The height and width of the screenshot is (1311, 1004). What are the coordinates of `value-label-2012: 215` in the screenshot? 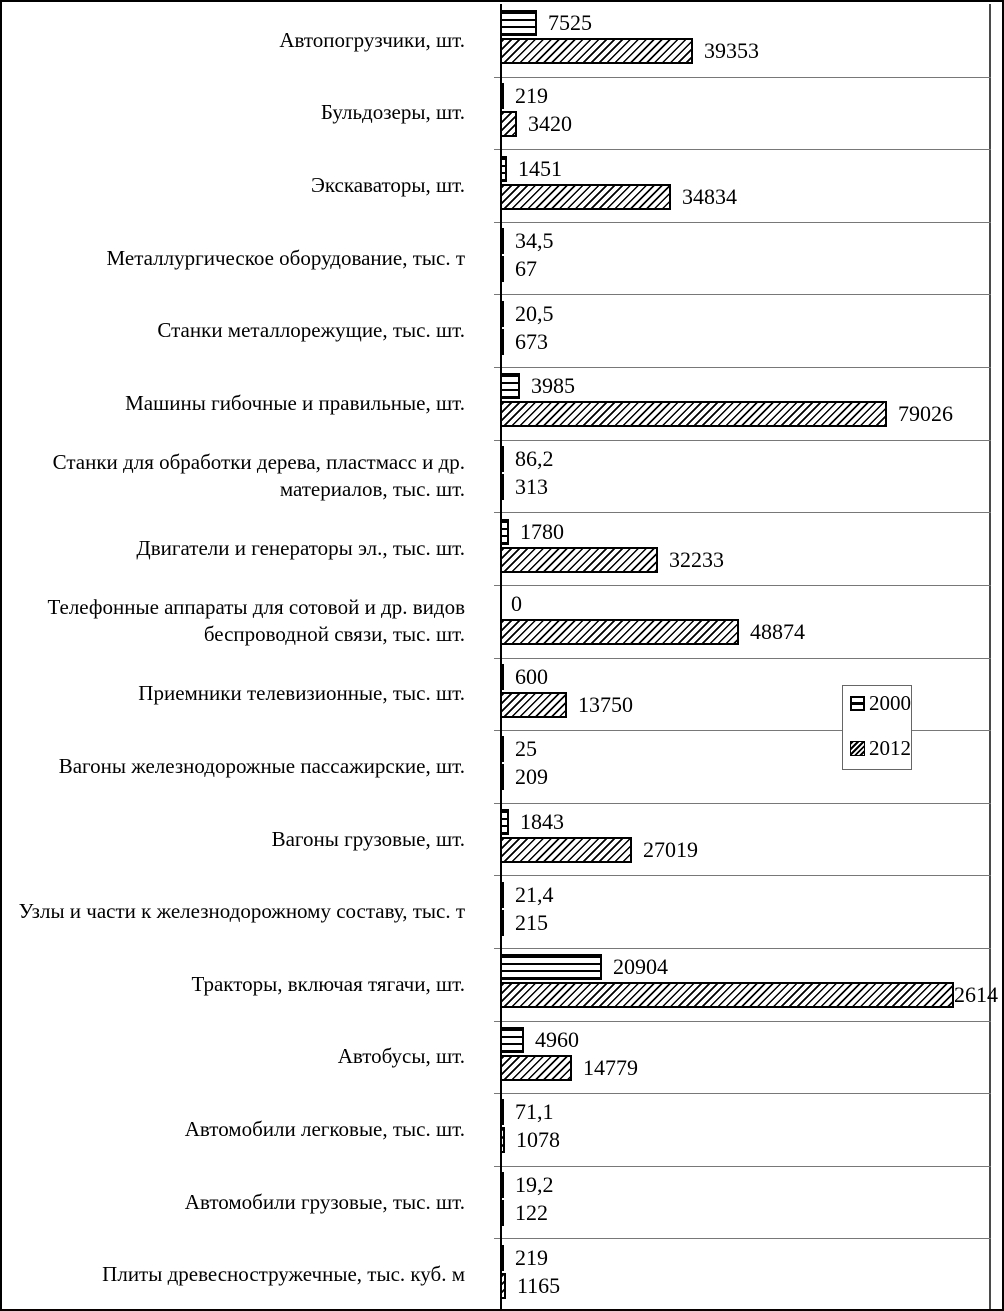 It's located at (531, 922).